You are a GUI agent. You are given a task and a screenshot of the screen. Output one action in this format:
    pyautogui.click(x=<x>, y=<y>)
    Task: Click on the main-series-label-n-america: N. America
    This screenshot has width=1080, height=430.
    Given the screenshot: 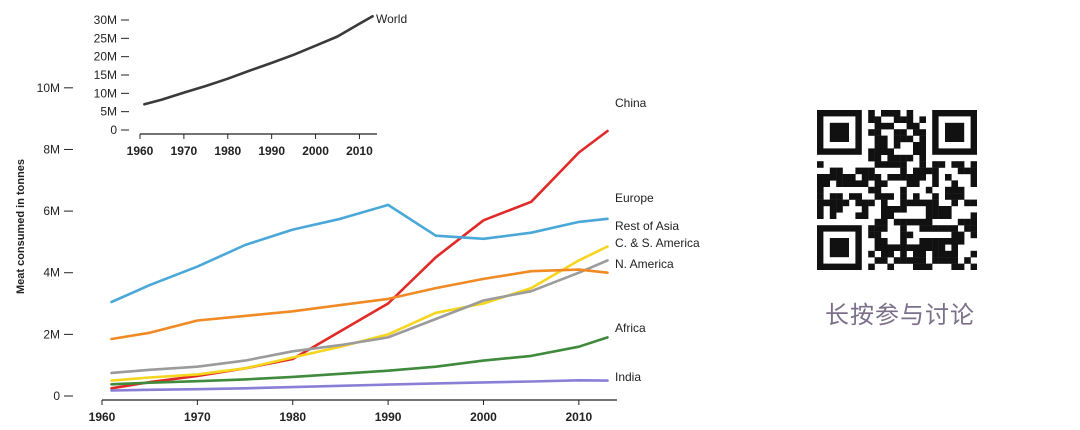 What is the action you would take?
    pyautogui.click(x=644, y=264)
    